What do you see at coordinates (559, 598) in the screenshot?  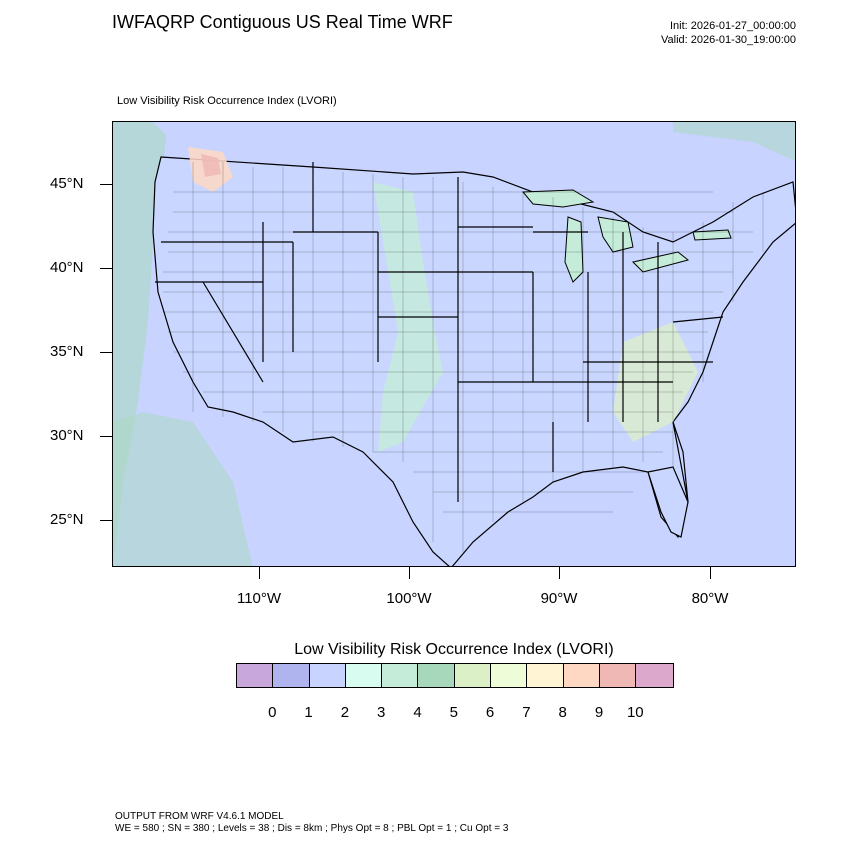 I see `lon-label-90w: 90°W` at bounding box center [559, 598].